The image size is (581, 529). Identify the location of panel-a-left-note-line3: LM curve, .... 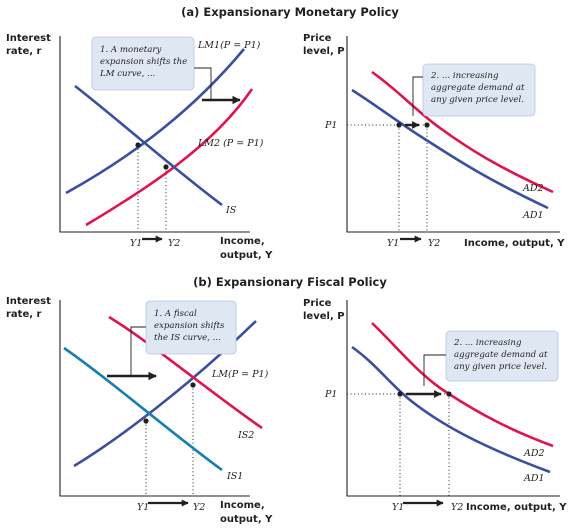
(127, 74).